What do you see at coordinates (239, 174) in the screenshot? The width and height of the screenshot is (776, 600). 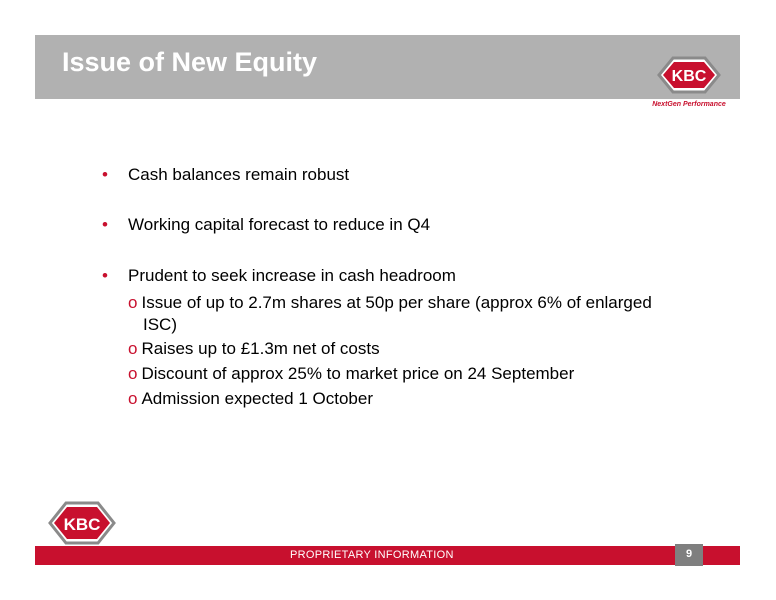 I see `bullet-text: Cash balances remain robust` at bounding box center [239, 174].